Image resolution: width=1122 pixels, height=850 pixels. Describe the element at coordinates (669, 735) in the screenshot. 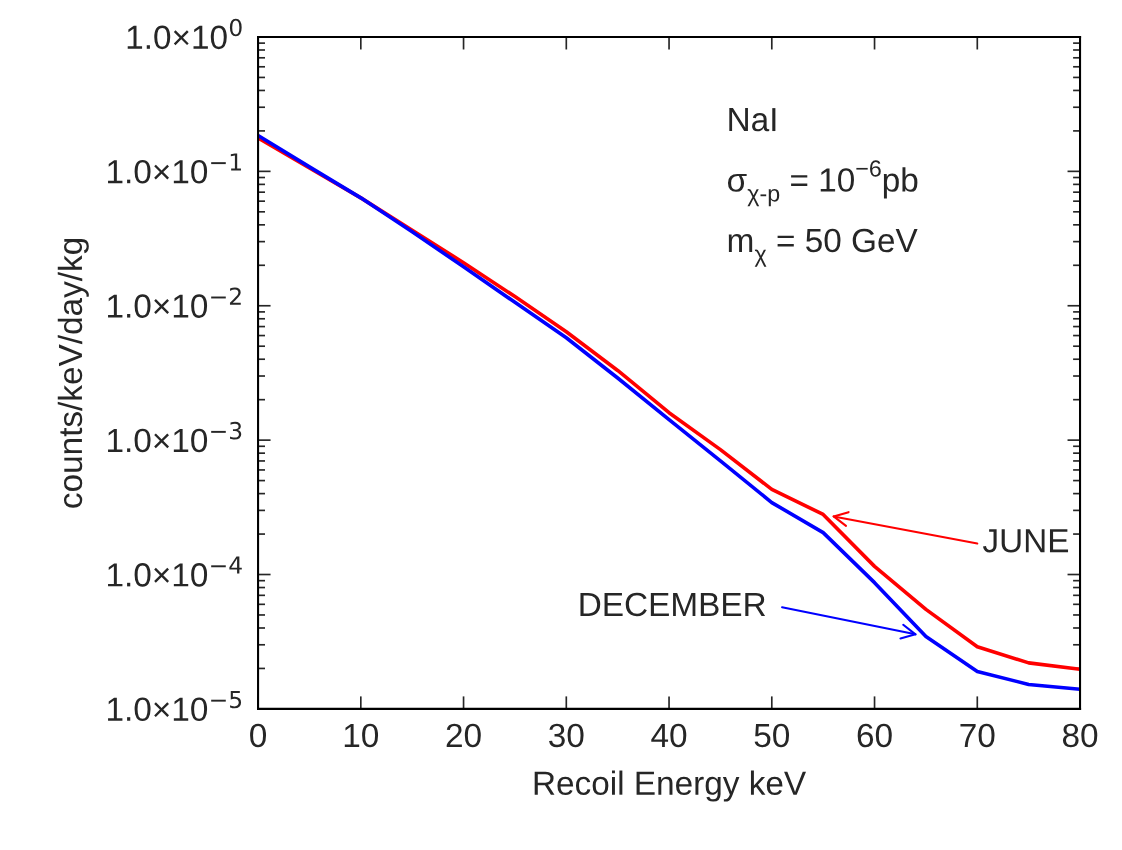

I see `x-tick-label: 40` at that location.